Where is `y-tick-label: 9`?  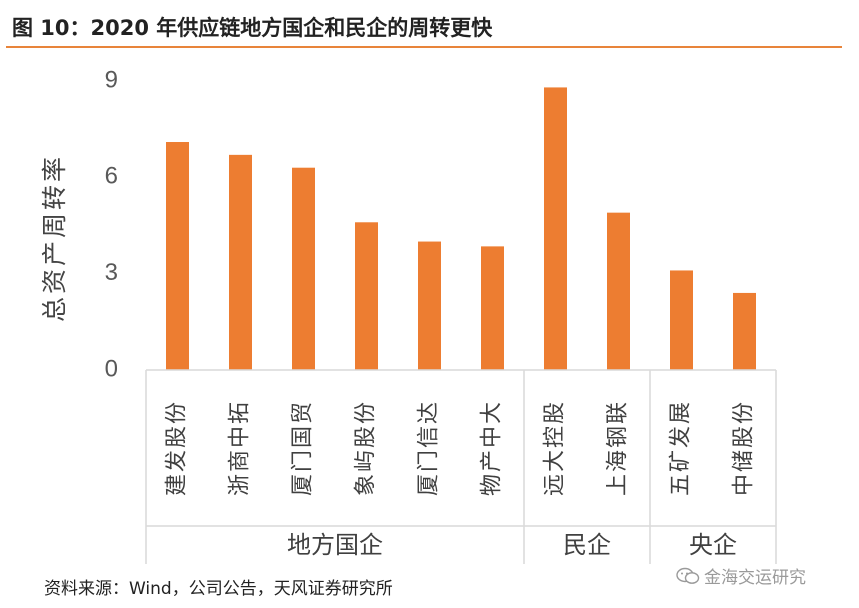 y-tick-label: 9 is located at coordinates (111, 79).